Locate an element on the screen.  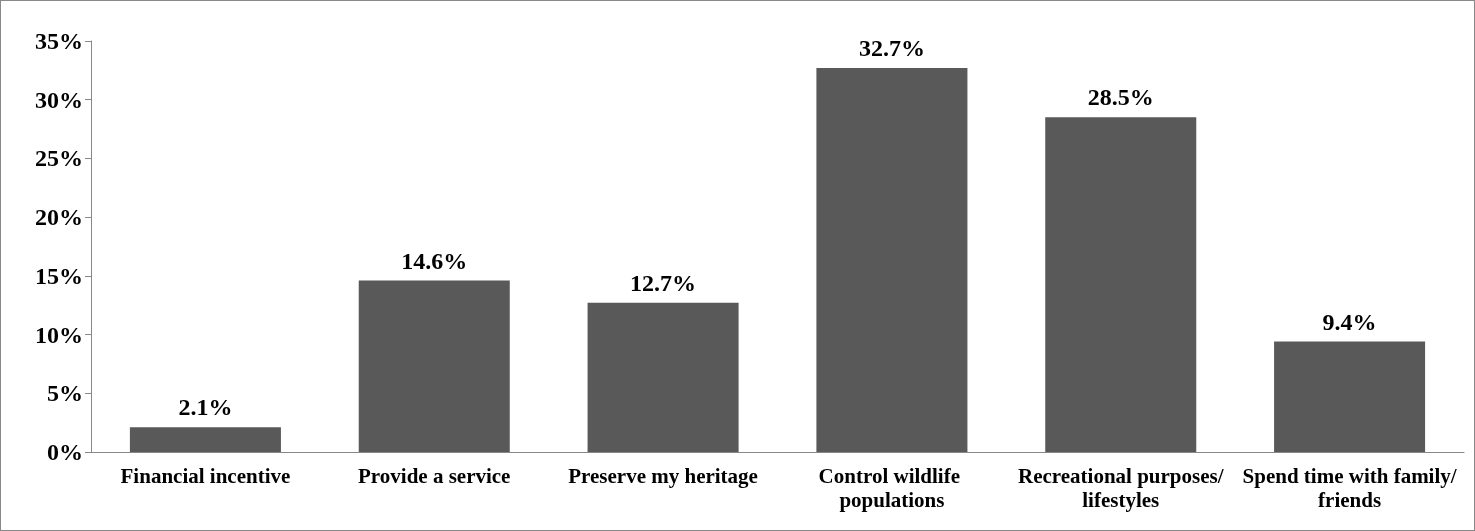
y-tick-label: 20% is located at coordinates (59, 217).